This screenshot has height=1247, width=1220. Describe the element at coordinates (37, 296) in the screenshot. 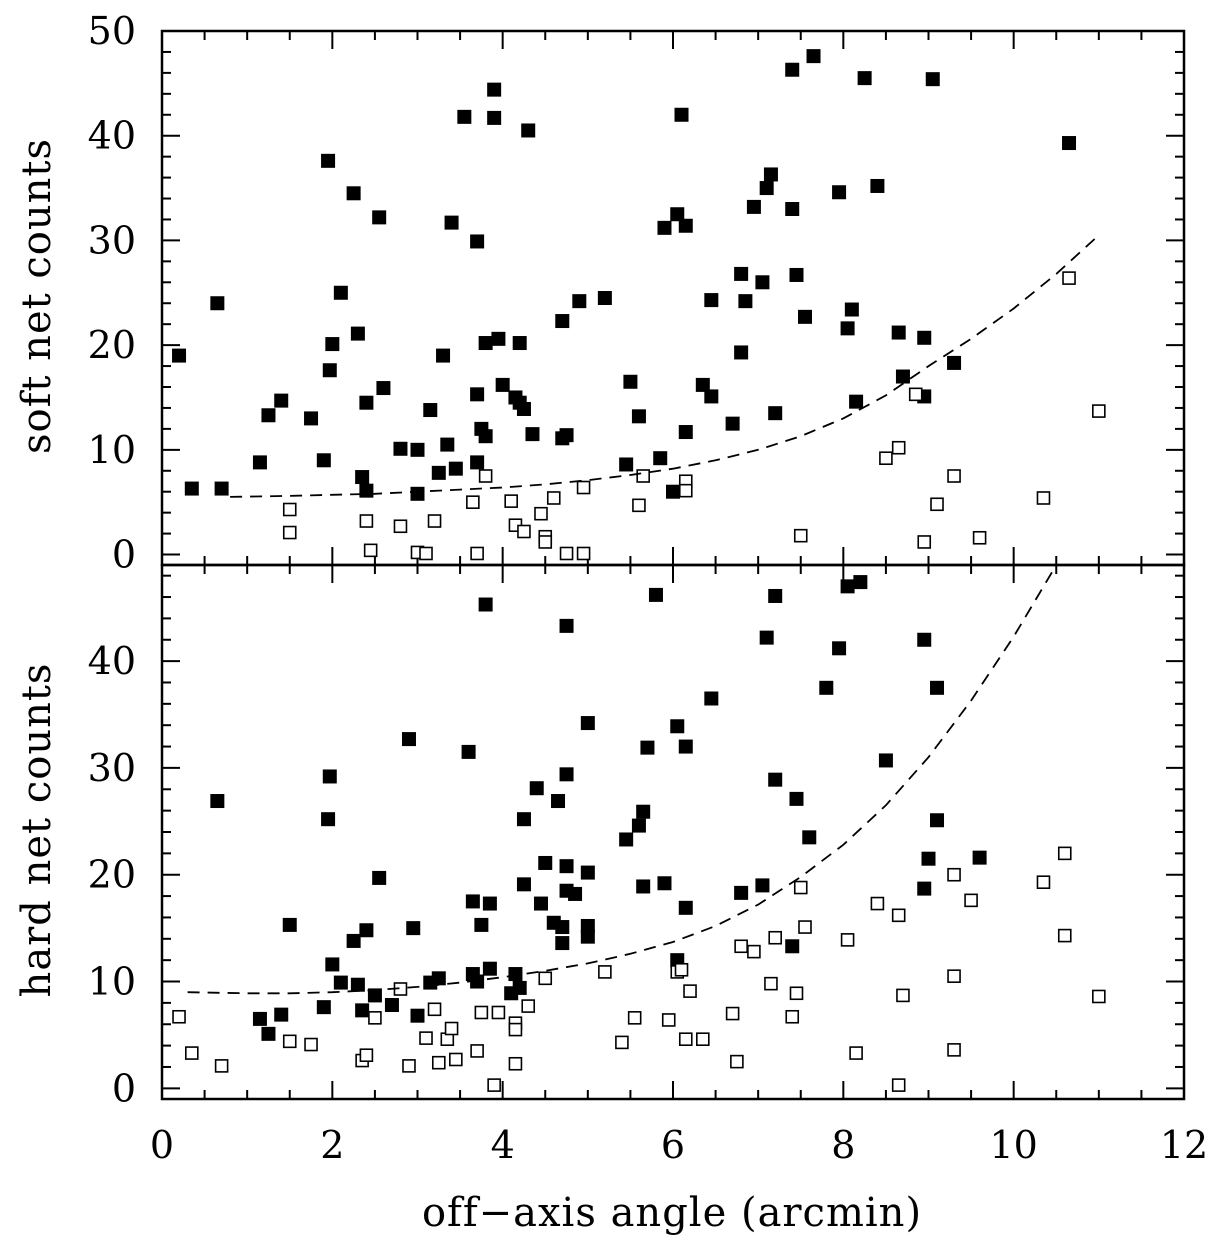

I see `top-y-axis-label: soft net counts` at that location.